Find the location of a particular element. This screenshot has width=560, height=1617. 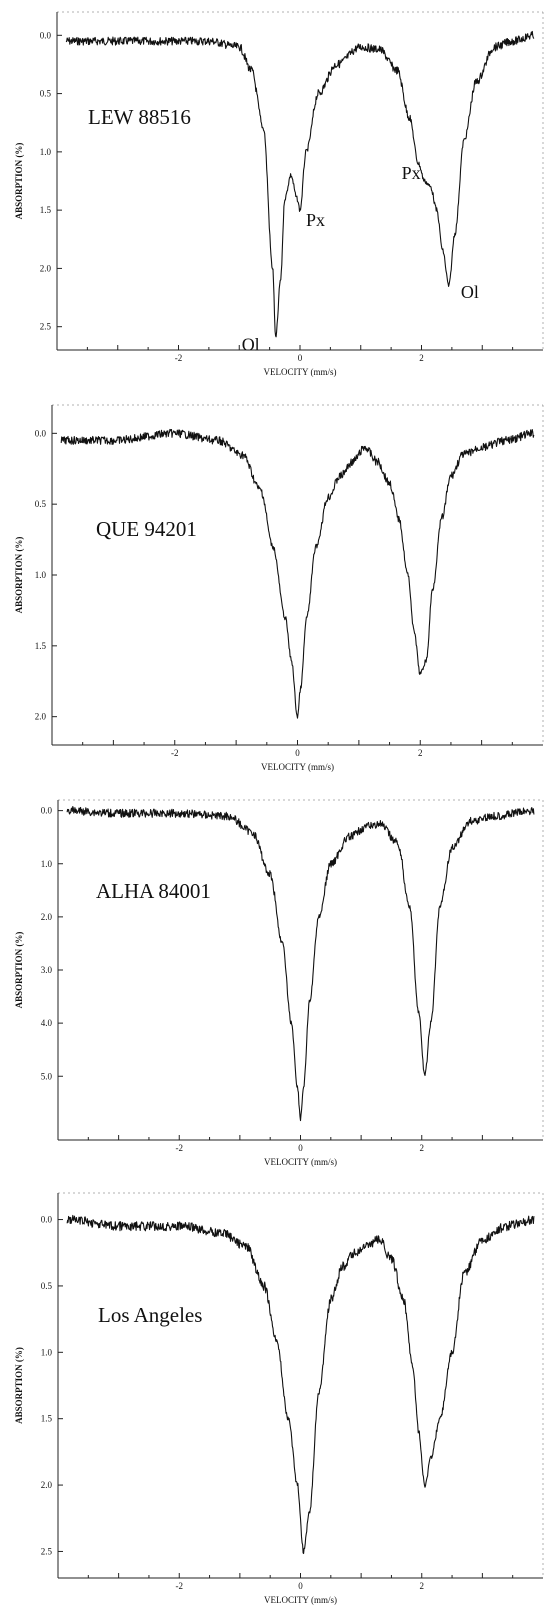

y-tick-label: 4.0 is located at coordinates (47, 1023).